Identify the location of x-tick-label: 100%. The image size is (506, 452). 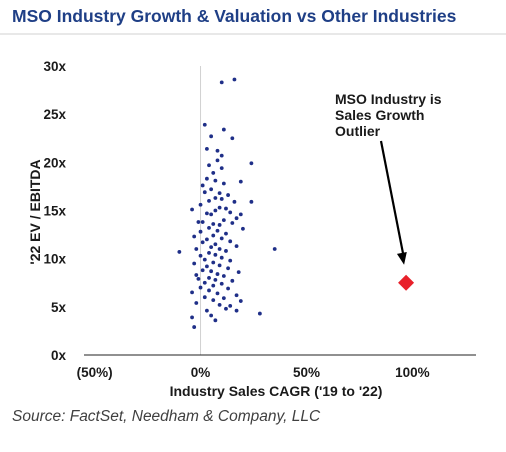
(412, 372).